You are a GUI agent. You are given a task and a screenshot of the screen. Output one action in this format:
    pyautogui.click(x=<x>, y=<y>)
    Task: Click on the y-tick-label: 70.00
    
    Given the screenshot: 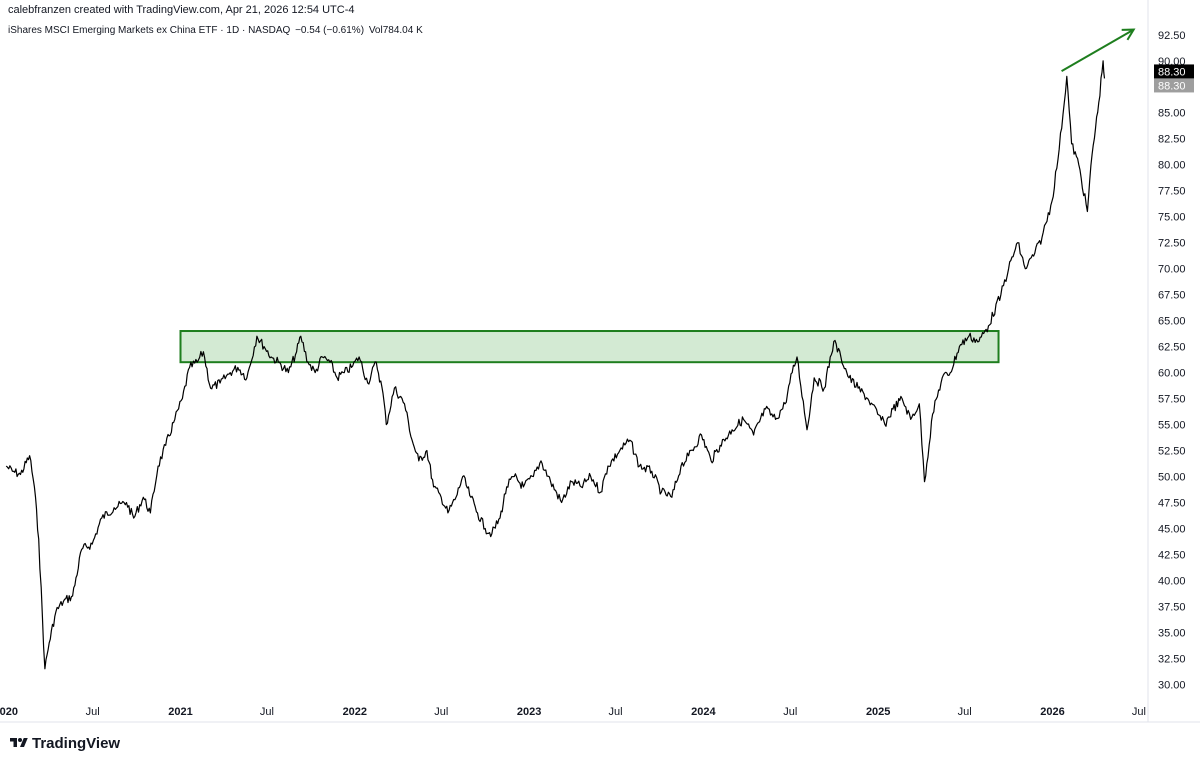 What is the action you would take?
    pyautogui.click(x=1172, y=270)
    